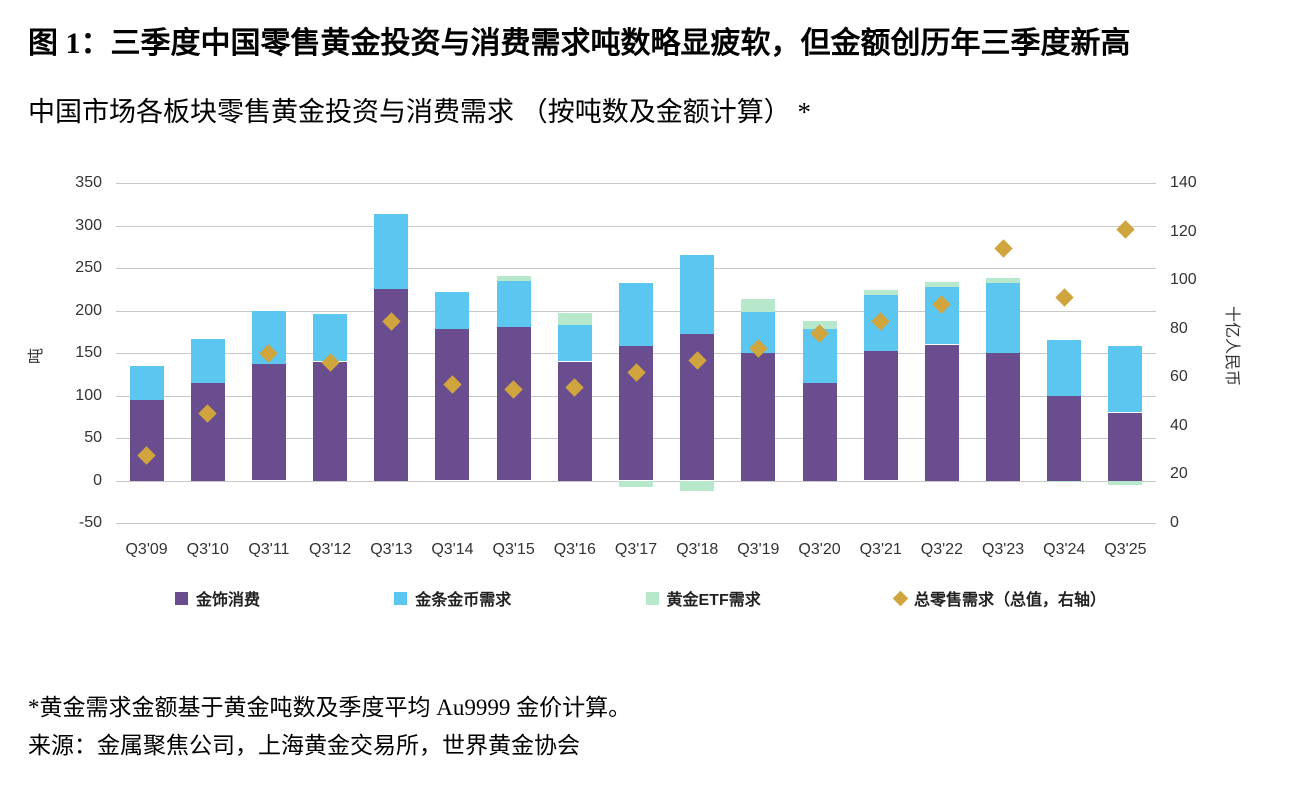 The image size is (1294, 790). What do you see at coordinates (713, 600) in the screenshot?
I see `legend-label-etf: 黄金ETF需求` at bounding box center [713, 600].